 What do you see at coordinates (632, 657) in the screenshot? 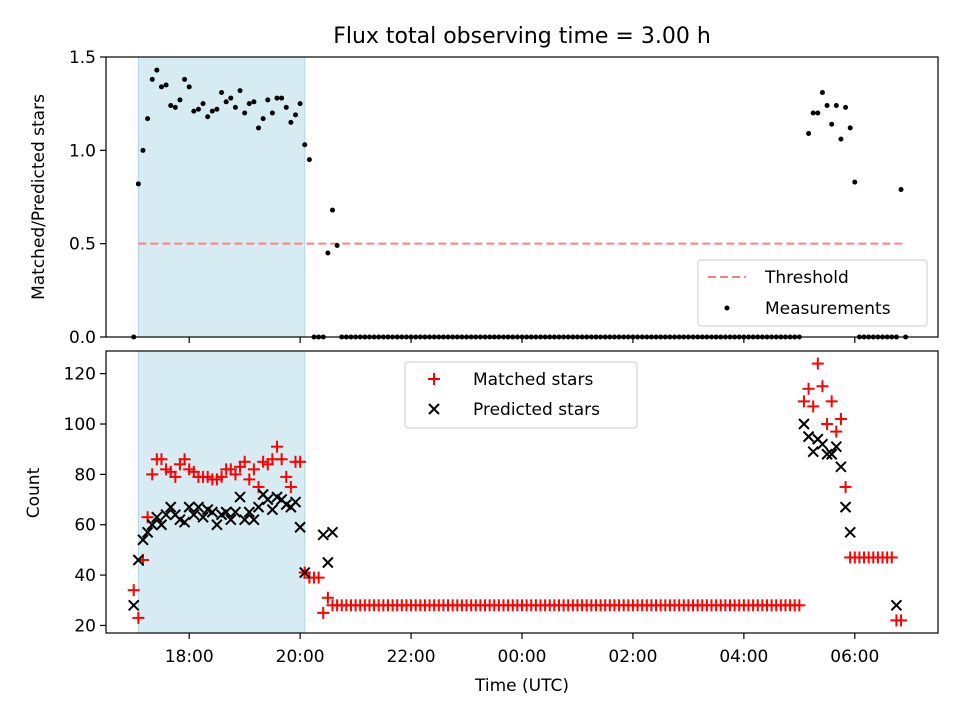
I see `x-tick-label: 02:00` at bounding box center [632, 657].